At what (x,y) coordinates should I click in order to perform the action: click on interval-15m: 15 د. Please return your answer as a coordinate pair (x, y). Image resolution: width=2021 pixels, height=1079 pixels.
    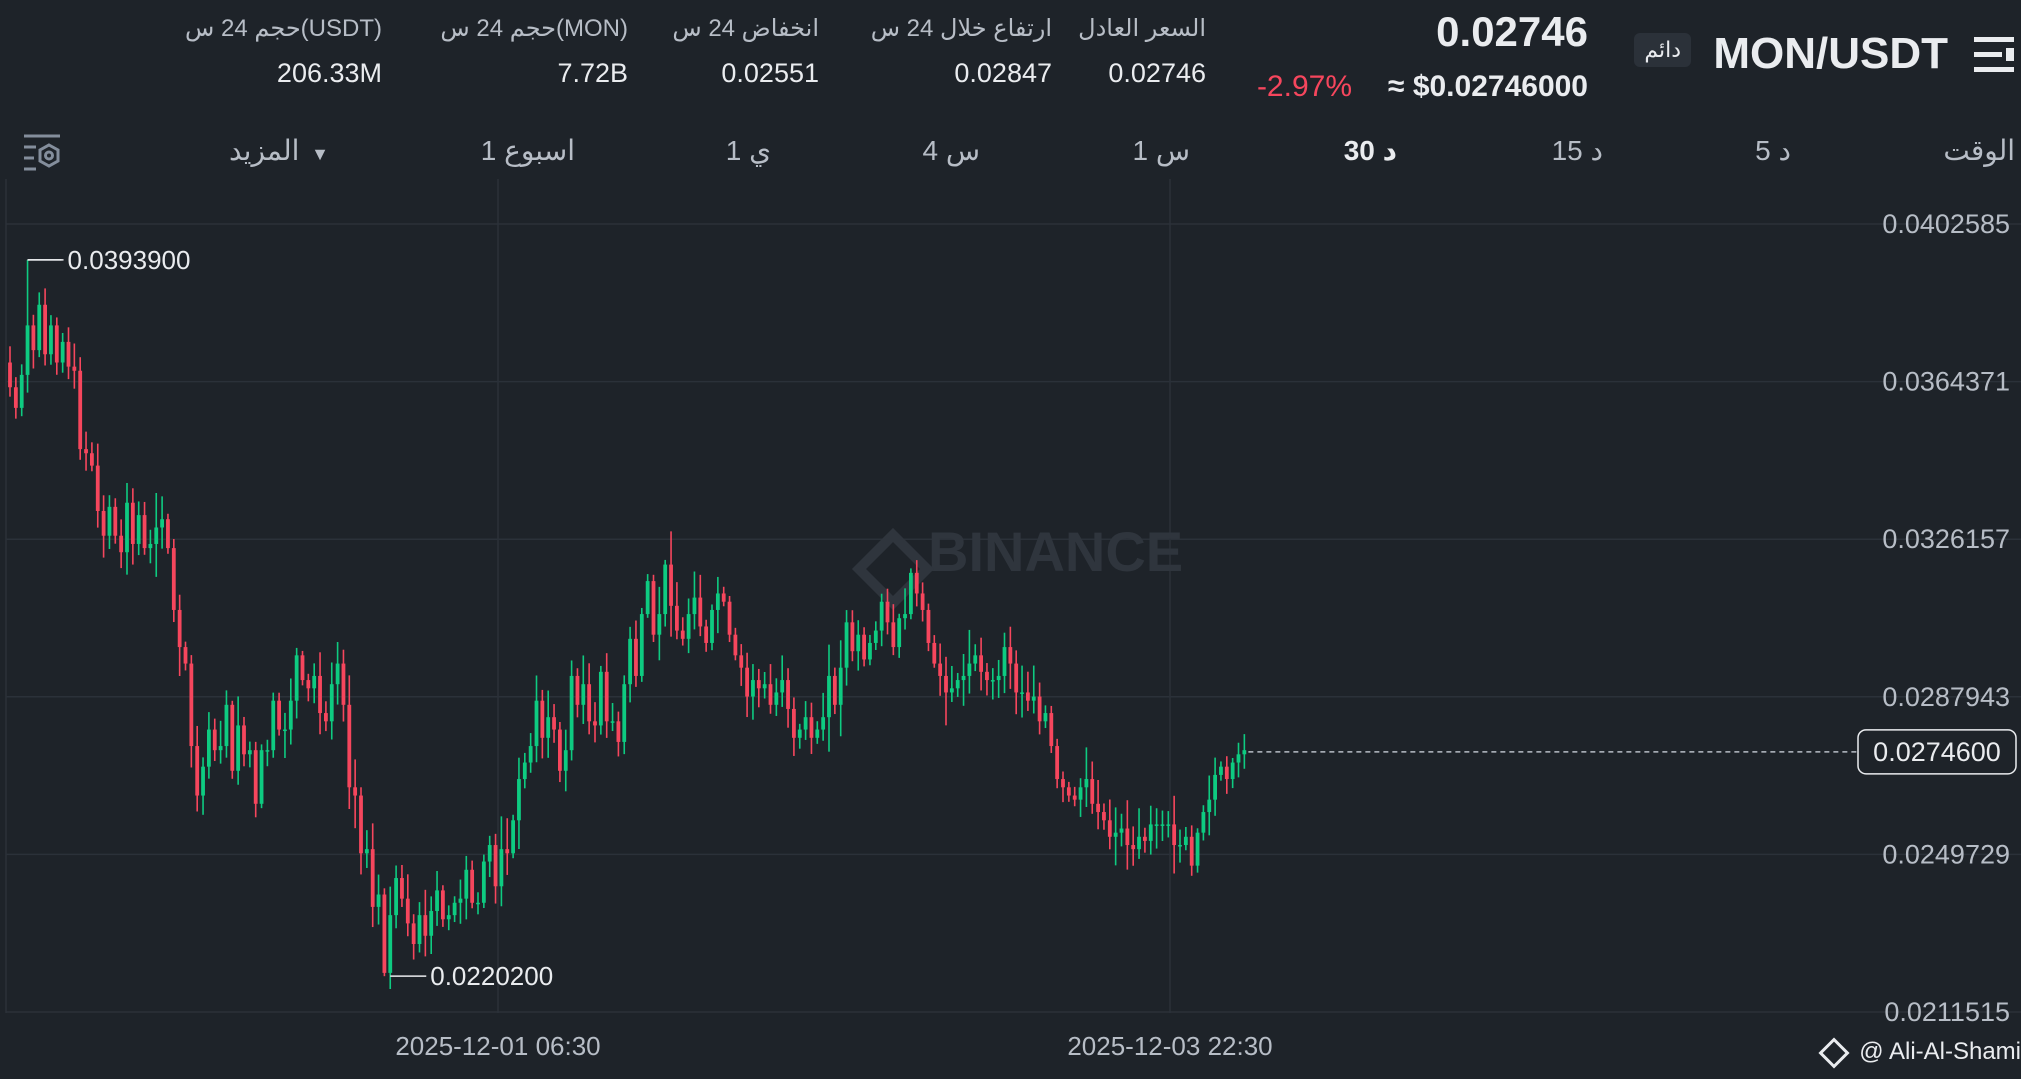
    Looking at the image, I should click on (1577, 150).